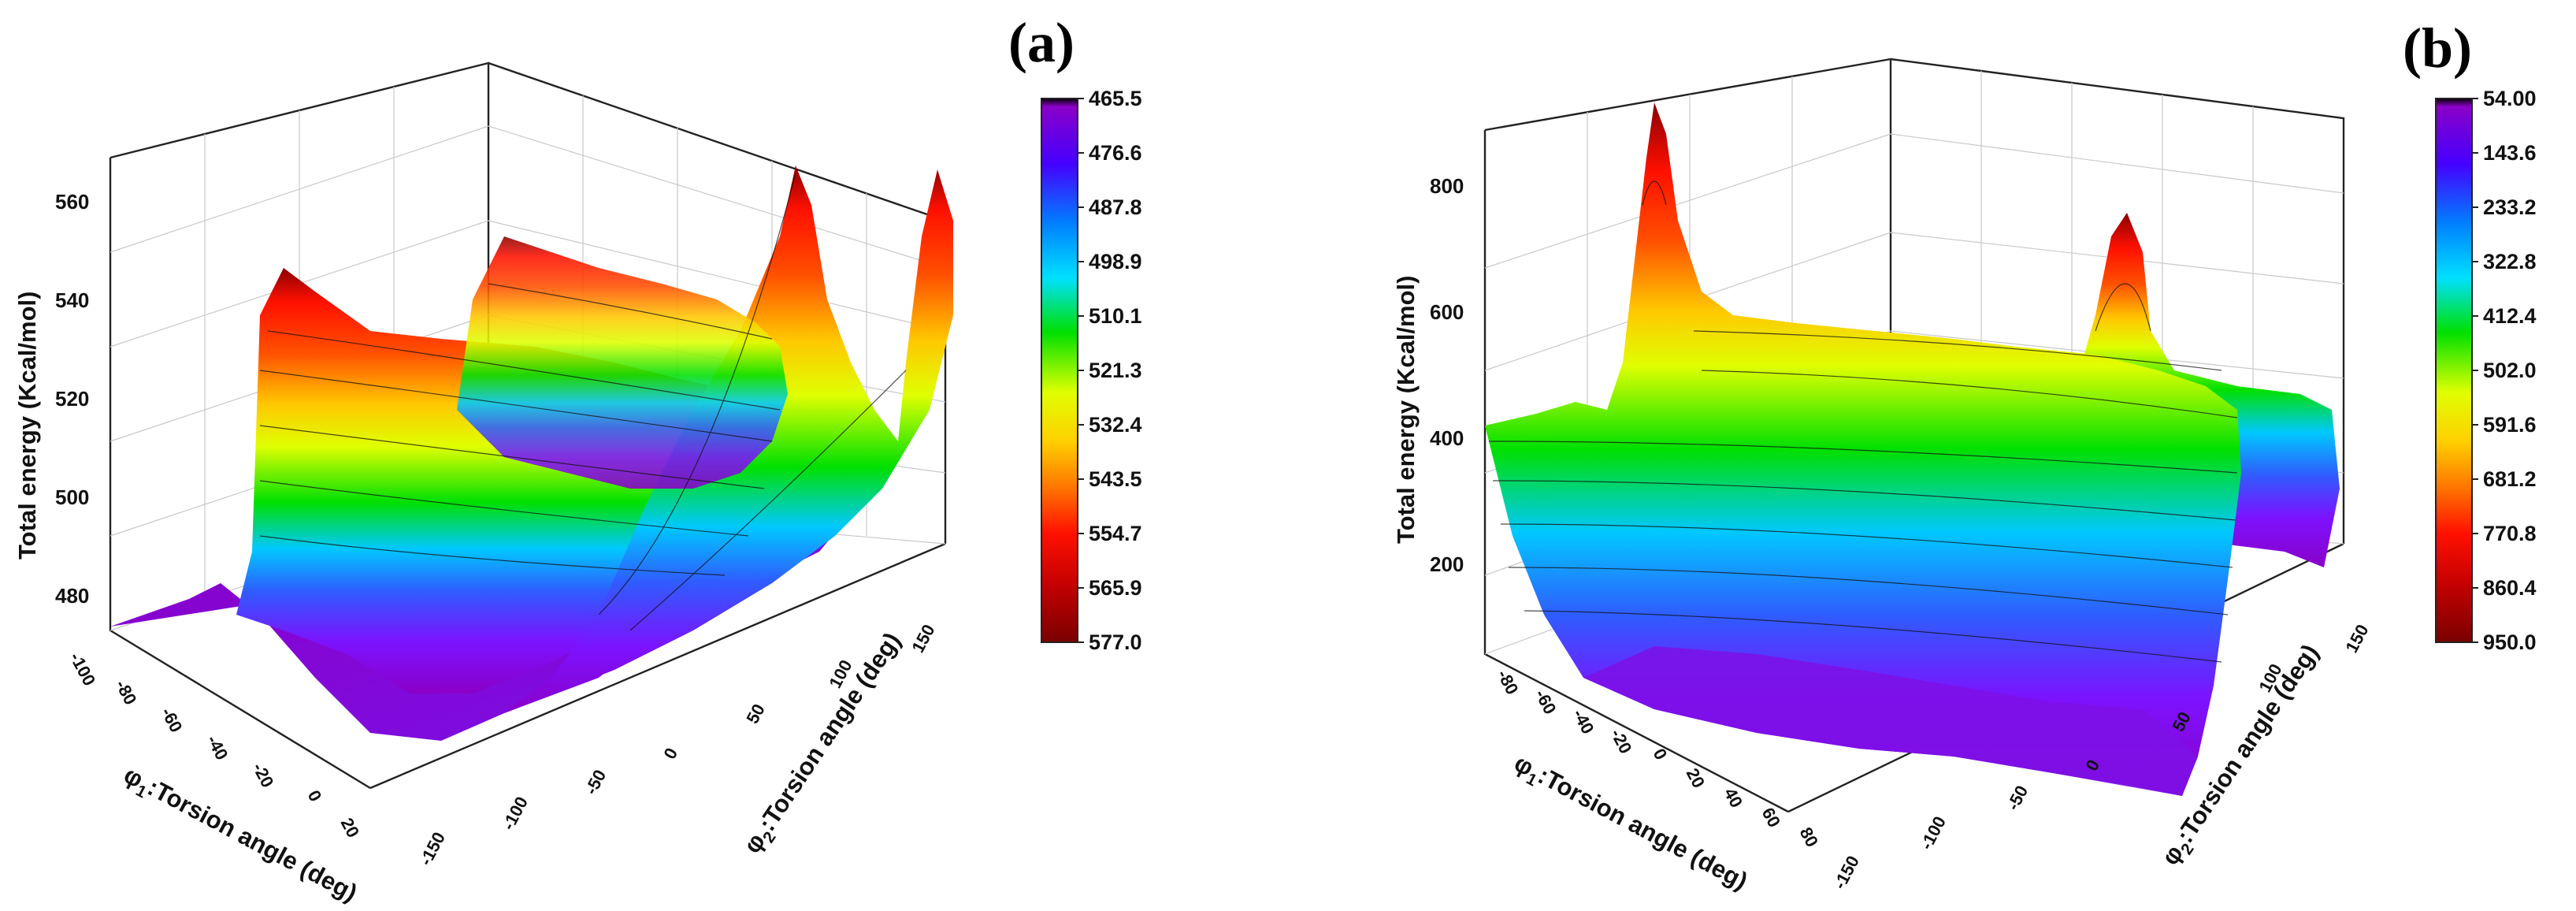 This screenshot has width=2576, height=911. Describe the element at coordinates (2017, 799) in the screenshot. I see `panel-b-y-tick-2: -50` at that location.